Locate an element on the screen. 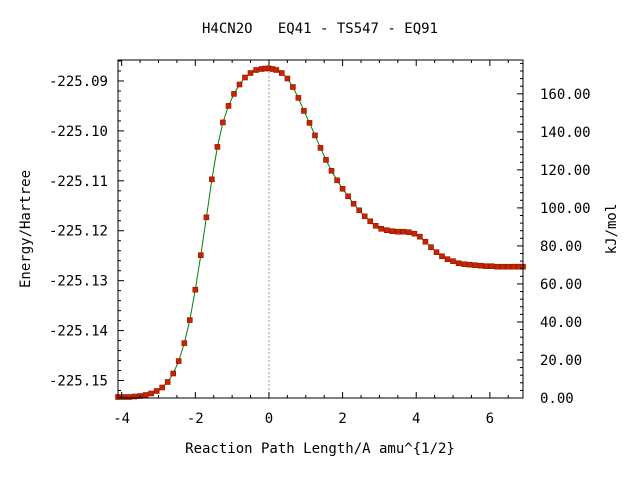  y2-tick-label: 80.00 is located at coordinates (561, 247).